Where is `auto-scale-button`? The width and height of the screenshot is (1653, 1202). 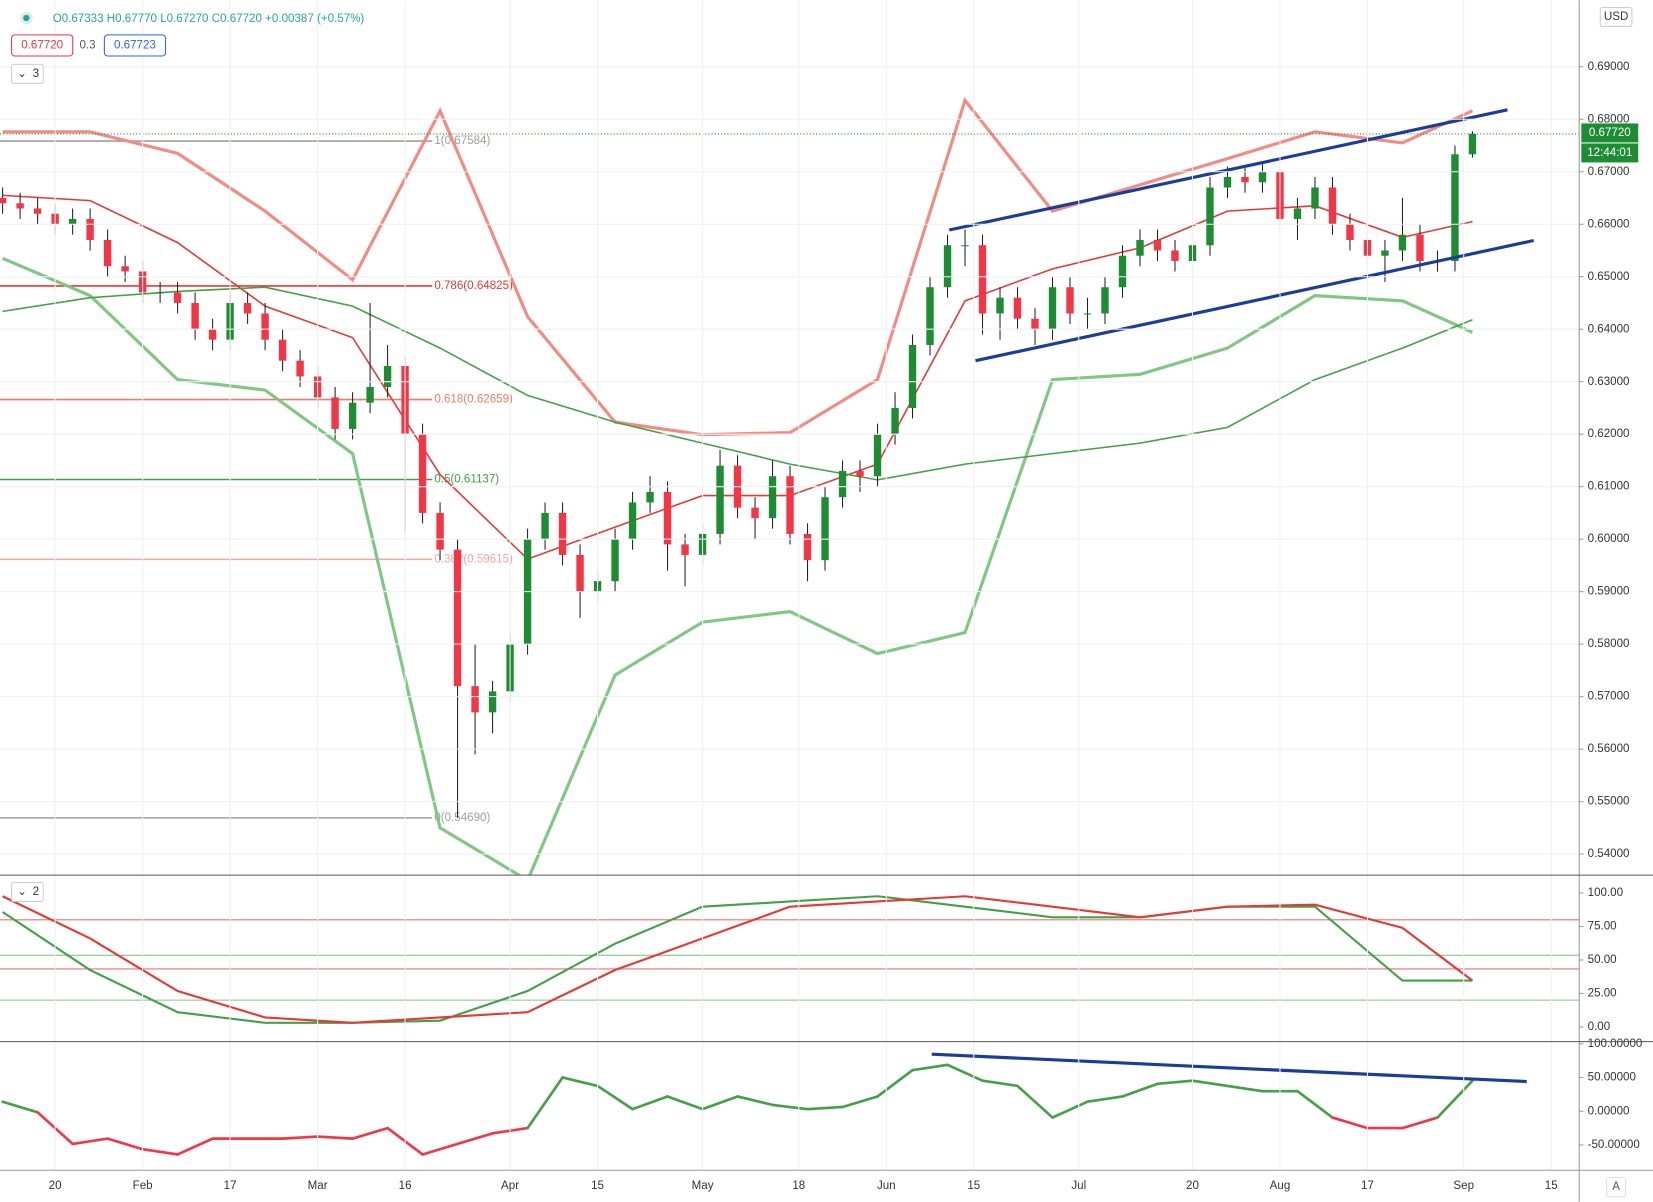 auto-scale-button is located at coordinates (1616, 1187).